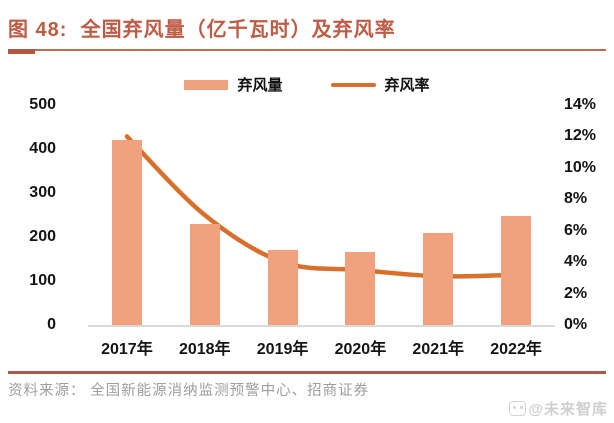  Describe the element at coordinates (21, 51) in the screenshot. I see `title-underline-accent` at that location.